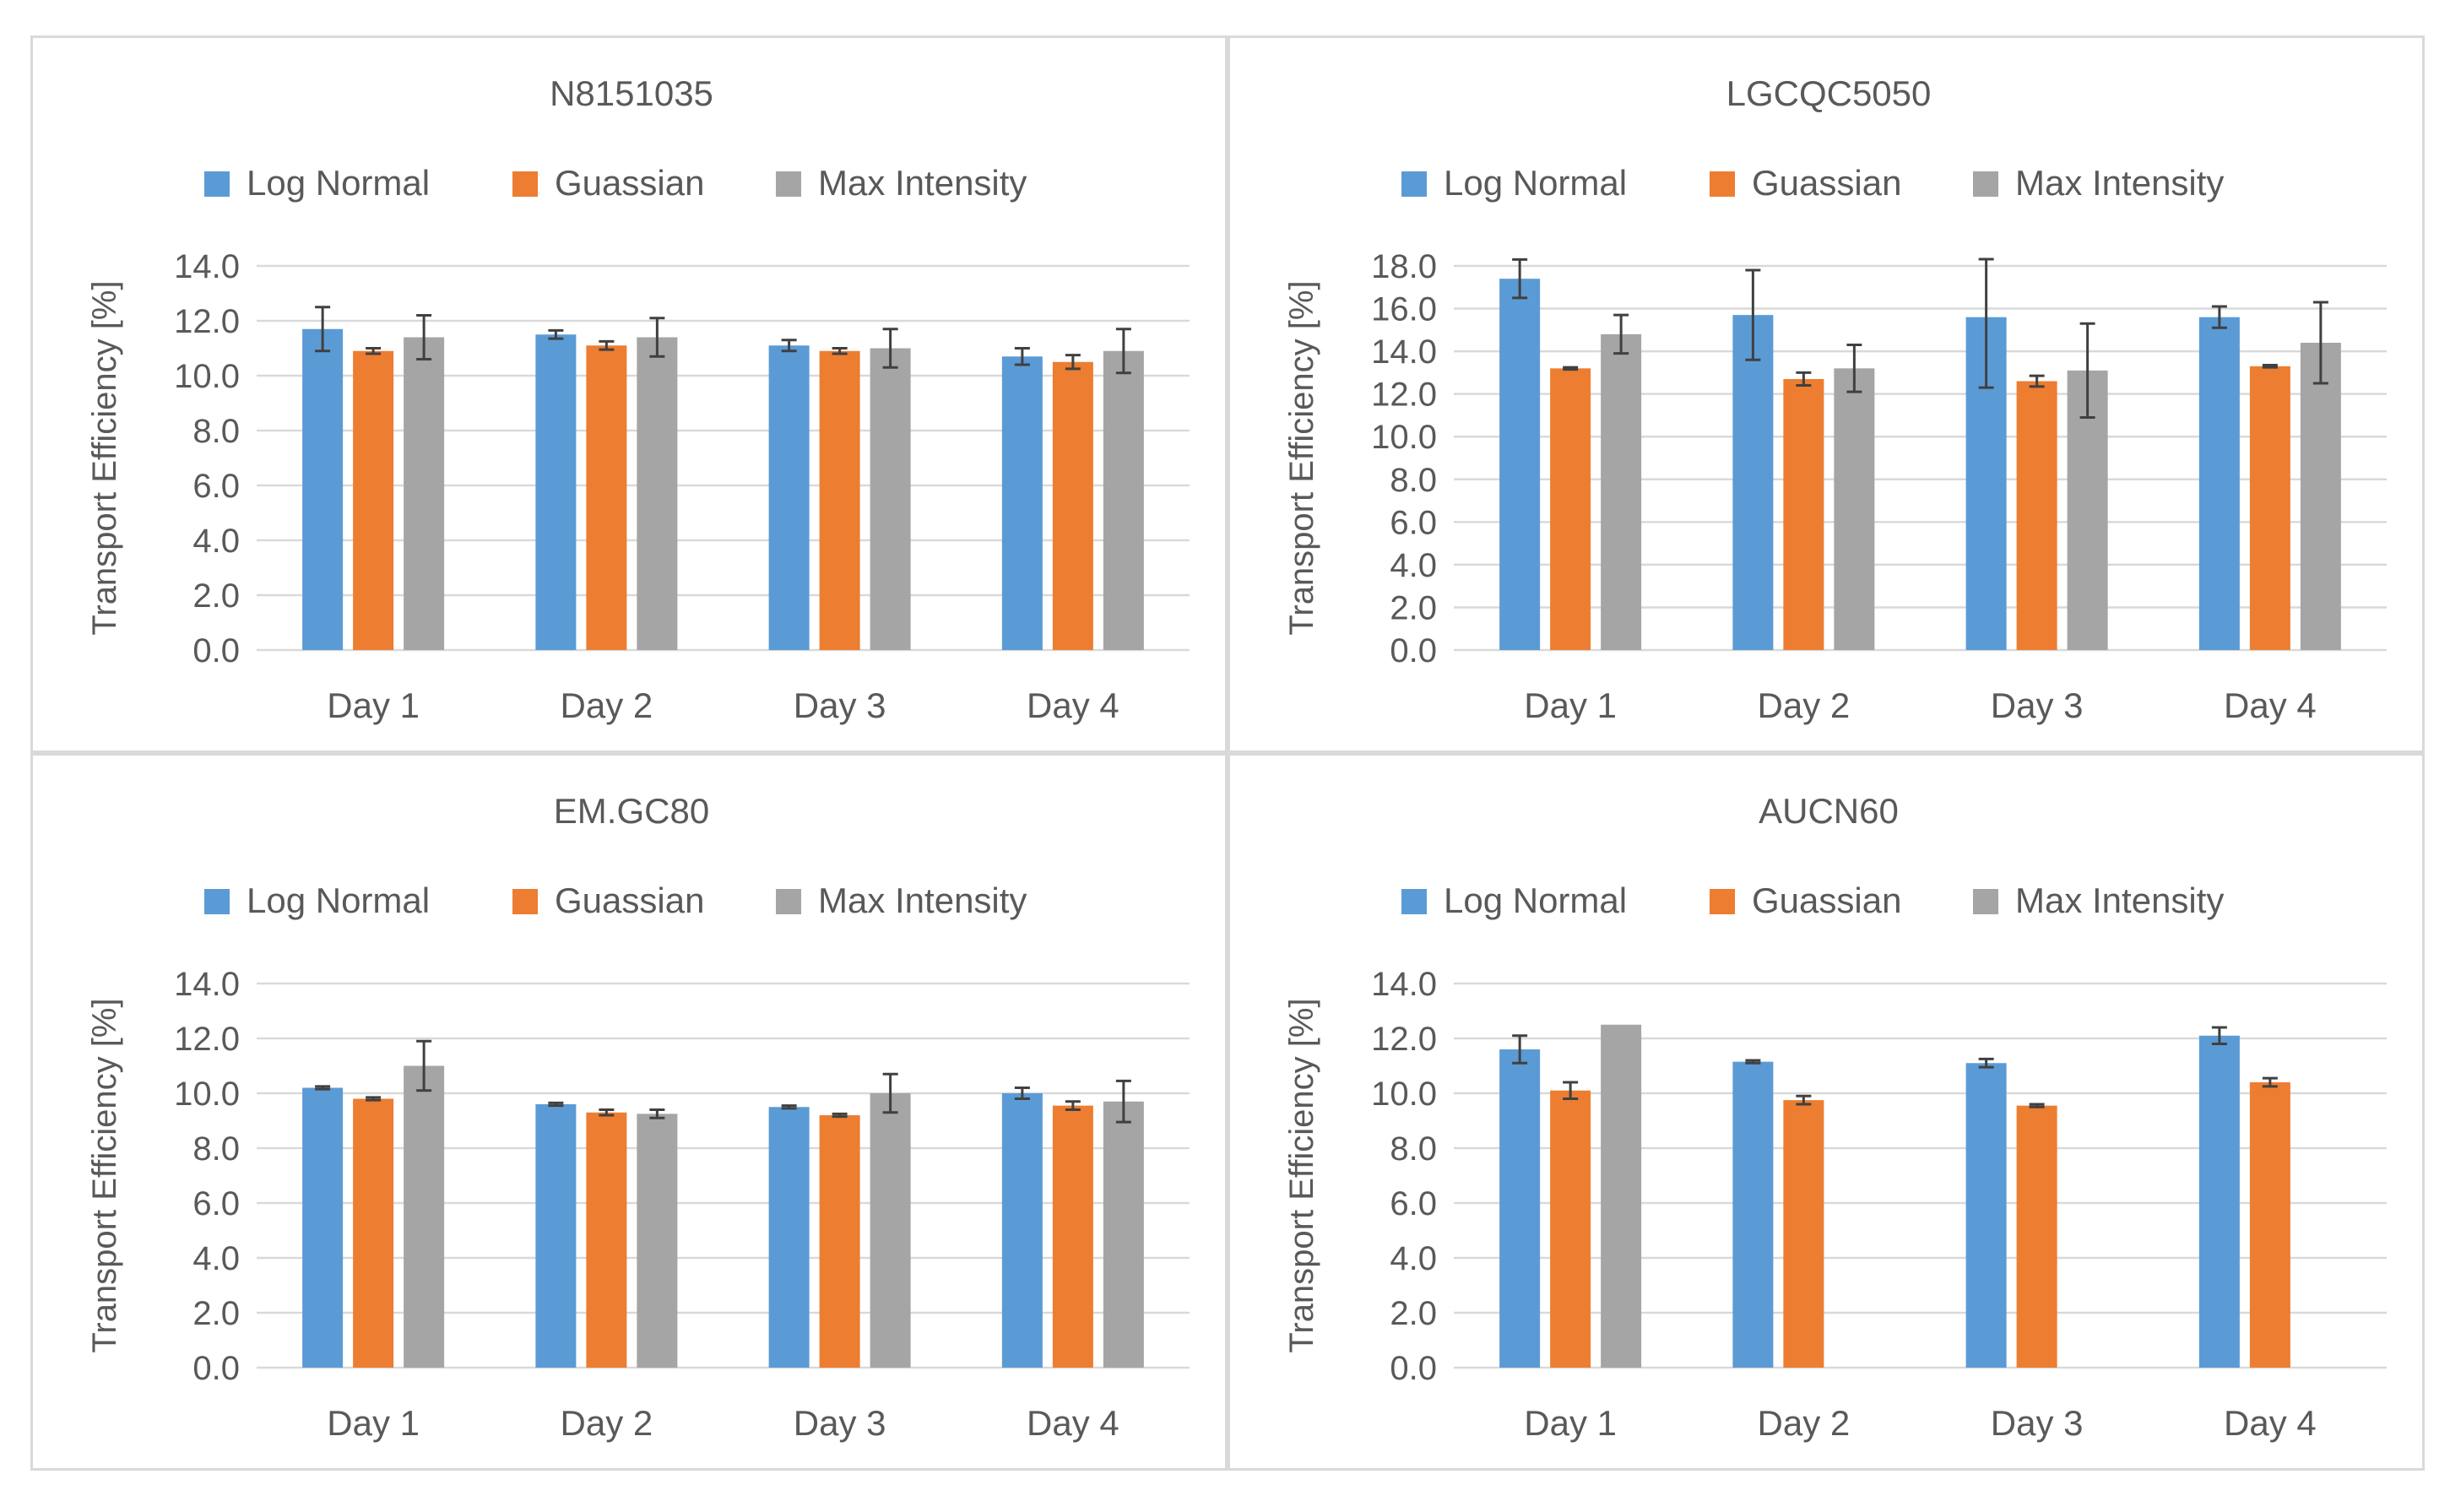 The width and height of the screenshot is (2450, 1512). I want to click on chart-title: AUCN60, so click(1829, 811).